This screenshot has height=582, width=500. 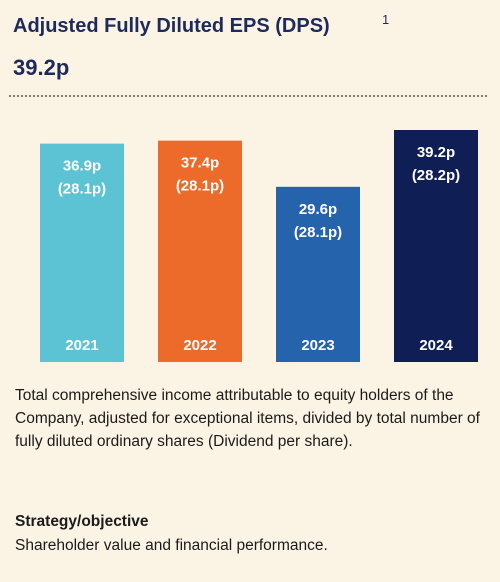 I want to click on headline-value: 39.2p, so click(x=41, y=67).